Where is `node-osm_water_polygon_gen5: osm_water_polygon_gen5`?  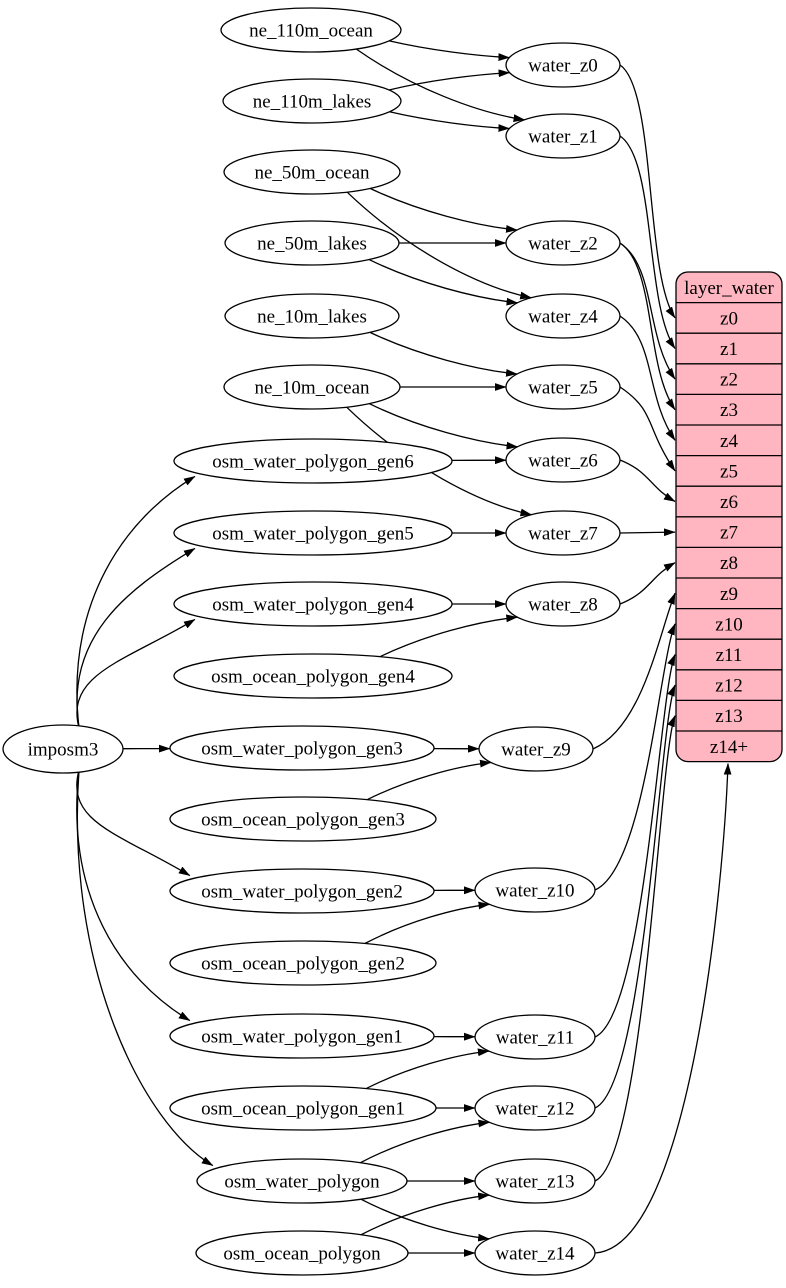 node-osm_water_polygon_gen5: osm_water_polygon_gen5 is located at coordinates (313, 533).